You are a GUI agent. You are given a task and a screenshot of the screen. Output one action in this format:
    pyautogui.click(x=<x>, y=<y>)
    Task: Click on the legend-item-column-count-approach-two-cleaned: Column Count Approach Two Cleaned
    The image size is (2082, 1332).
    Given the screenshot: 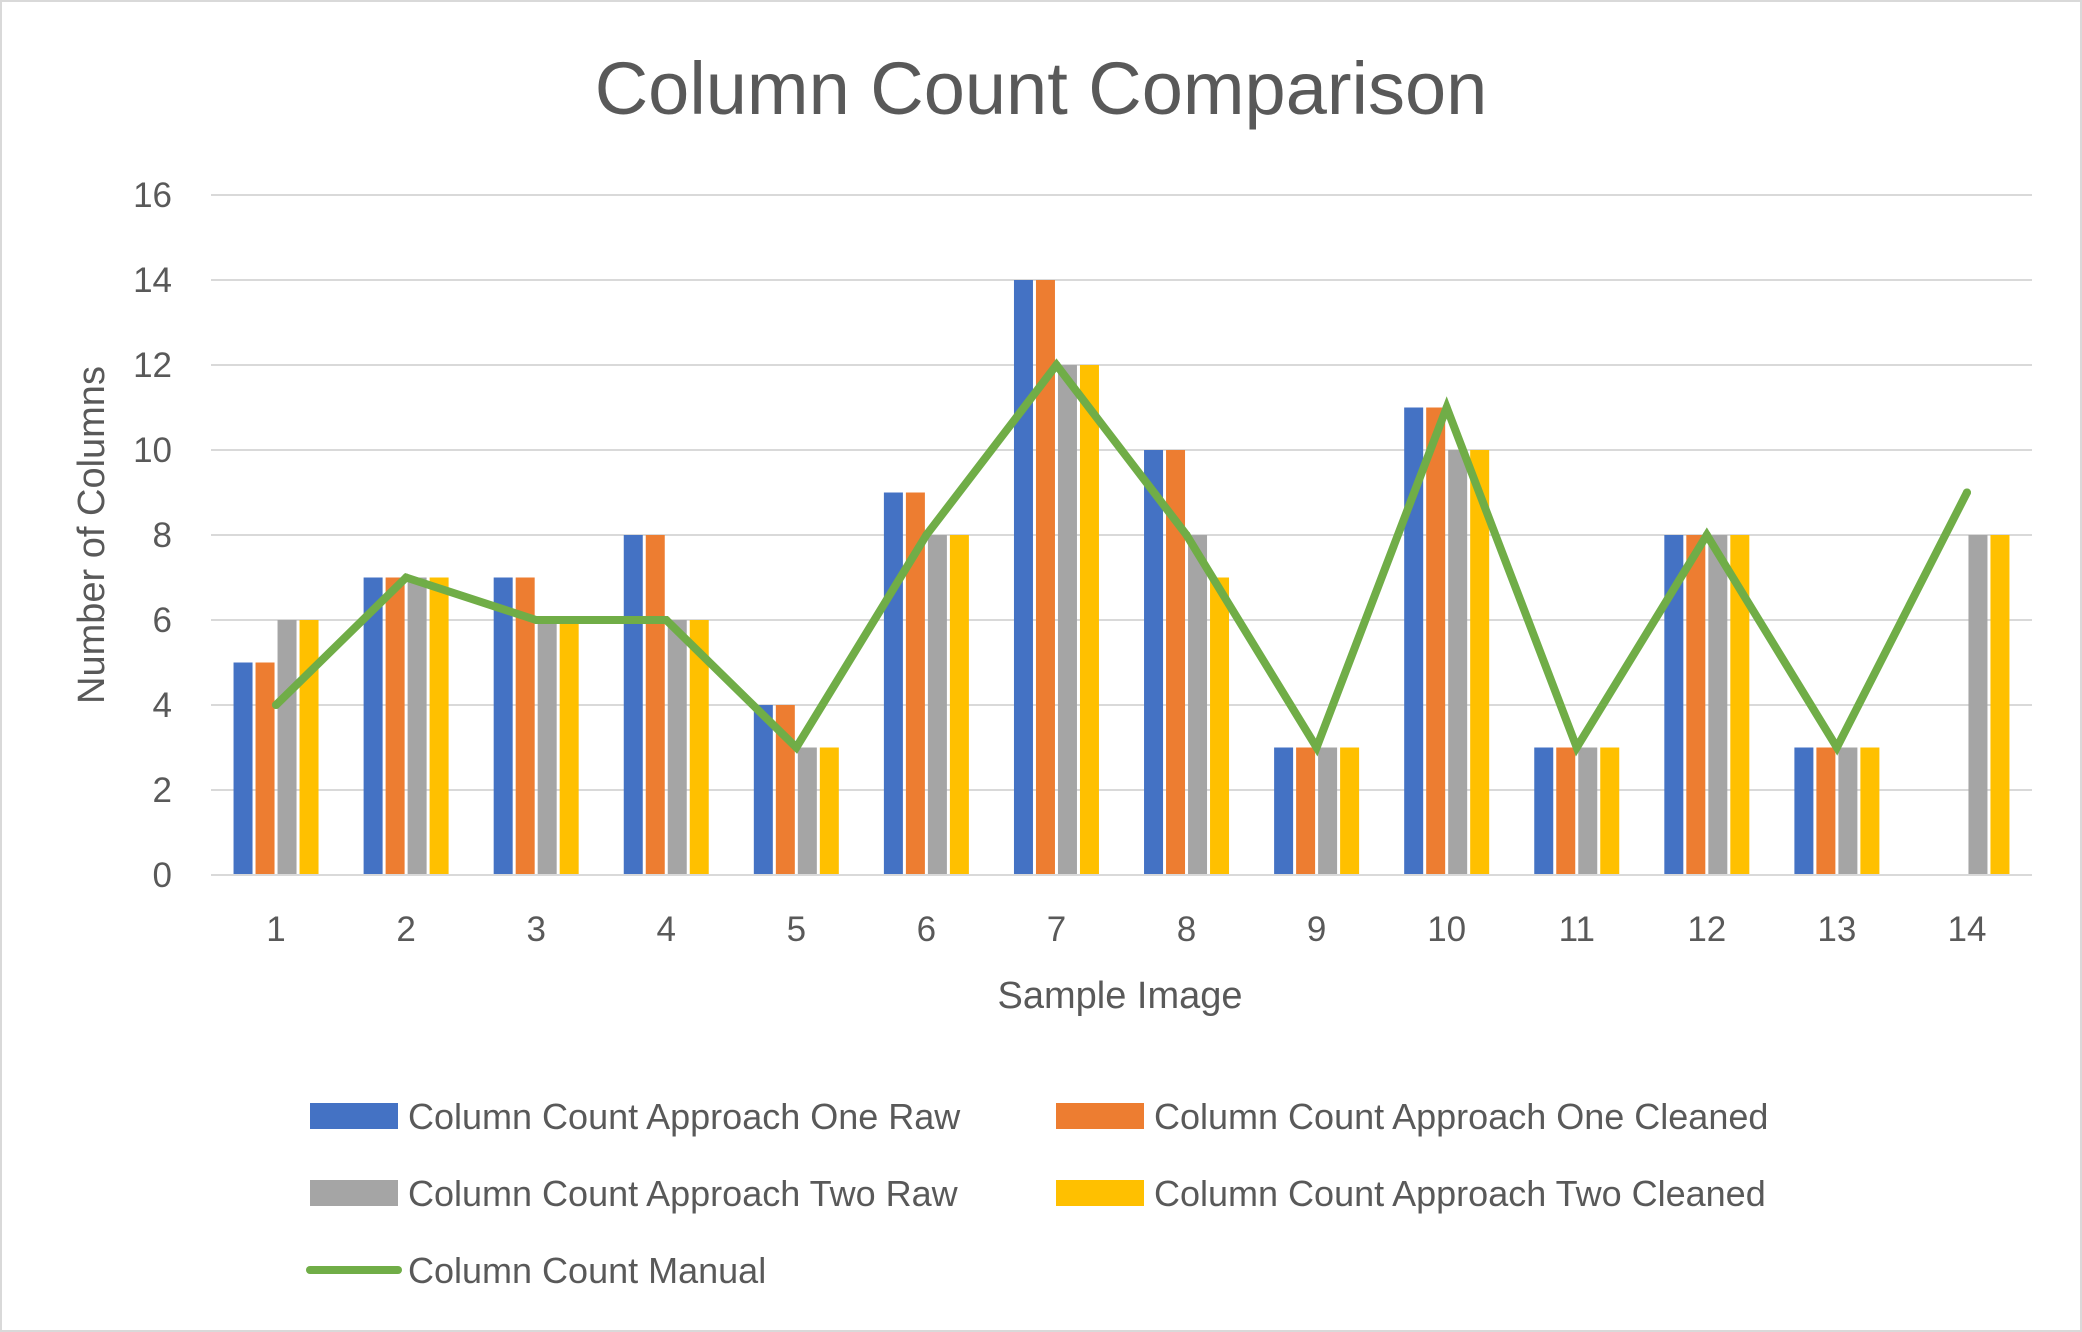 What is the action you would take?
    pyautogui.click(x=1411, y=1193)
    